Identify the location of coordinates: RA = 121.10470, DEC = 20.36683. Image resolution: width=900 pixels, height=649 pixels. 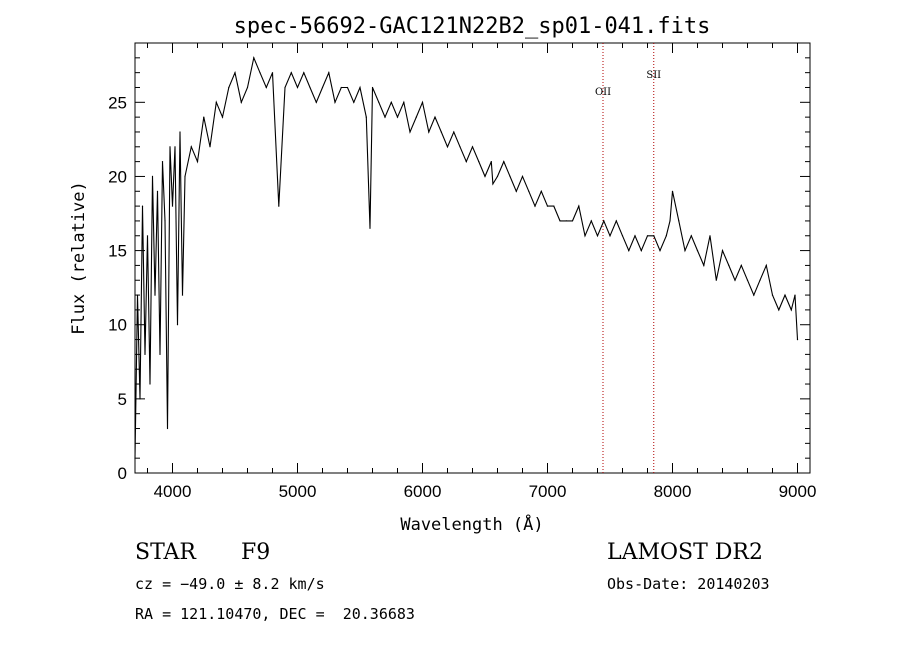
(275, 614).